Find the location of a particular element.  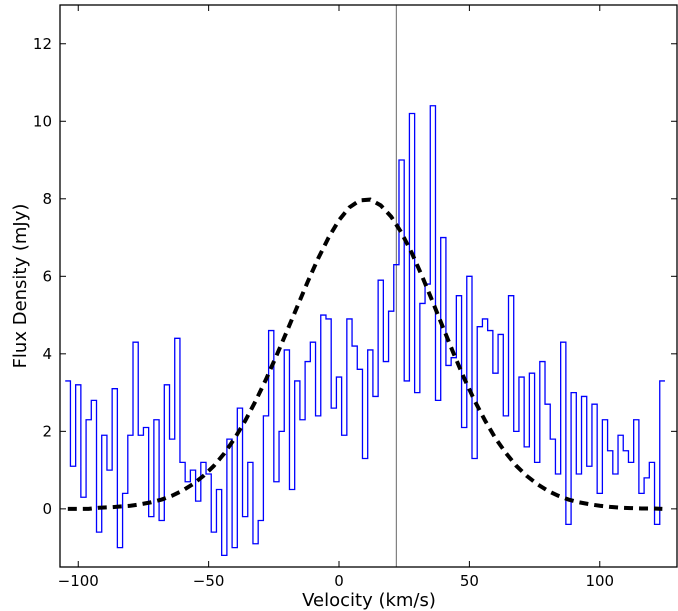

x-tick-label: 100 is located at coordinates (599, 581).